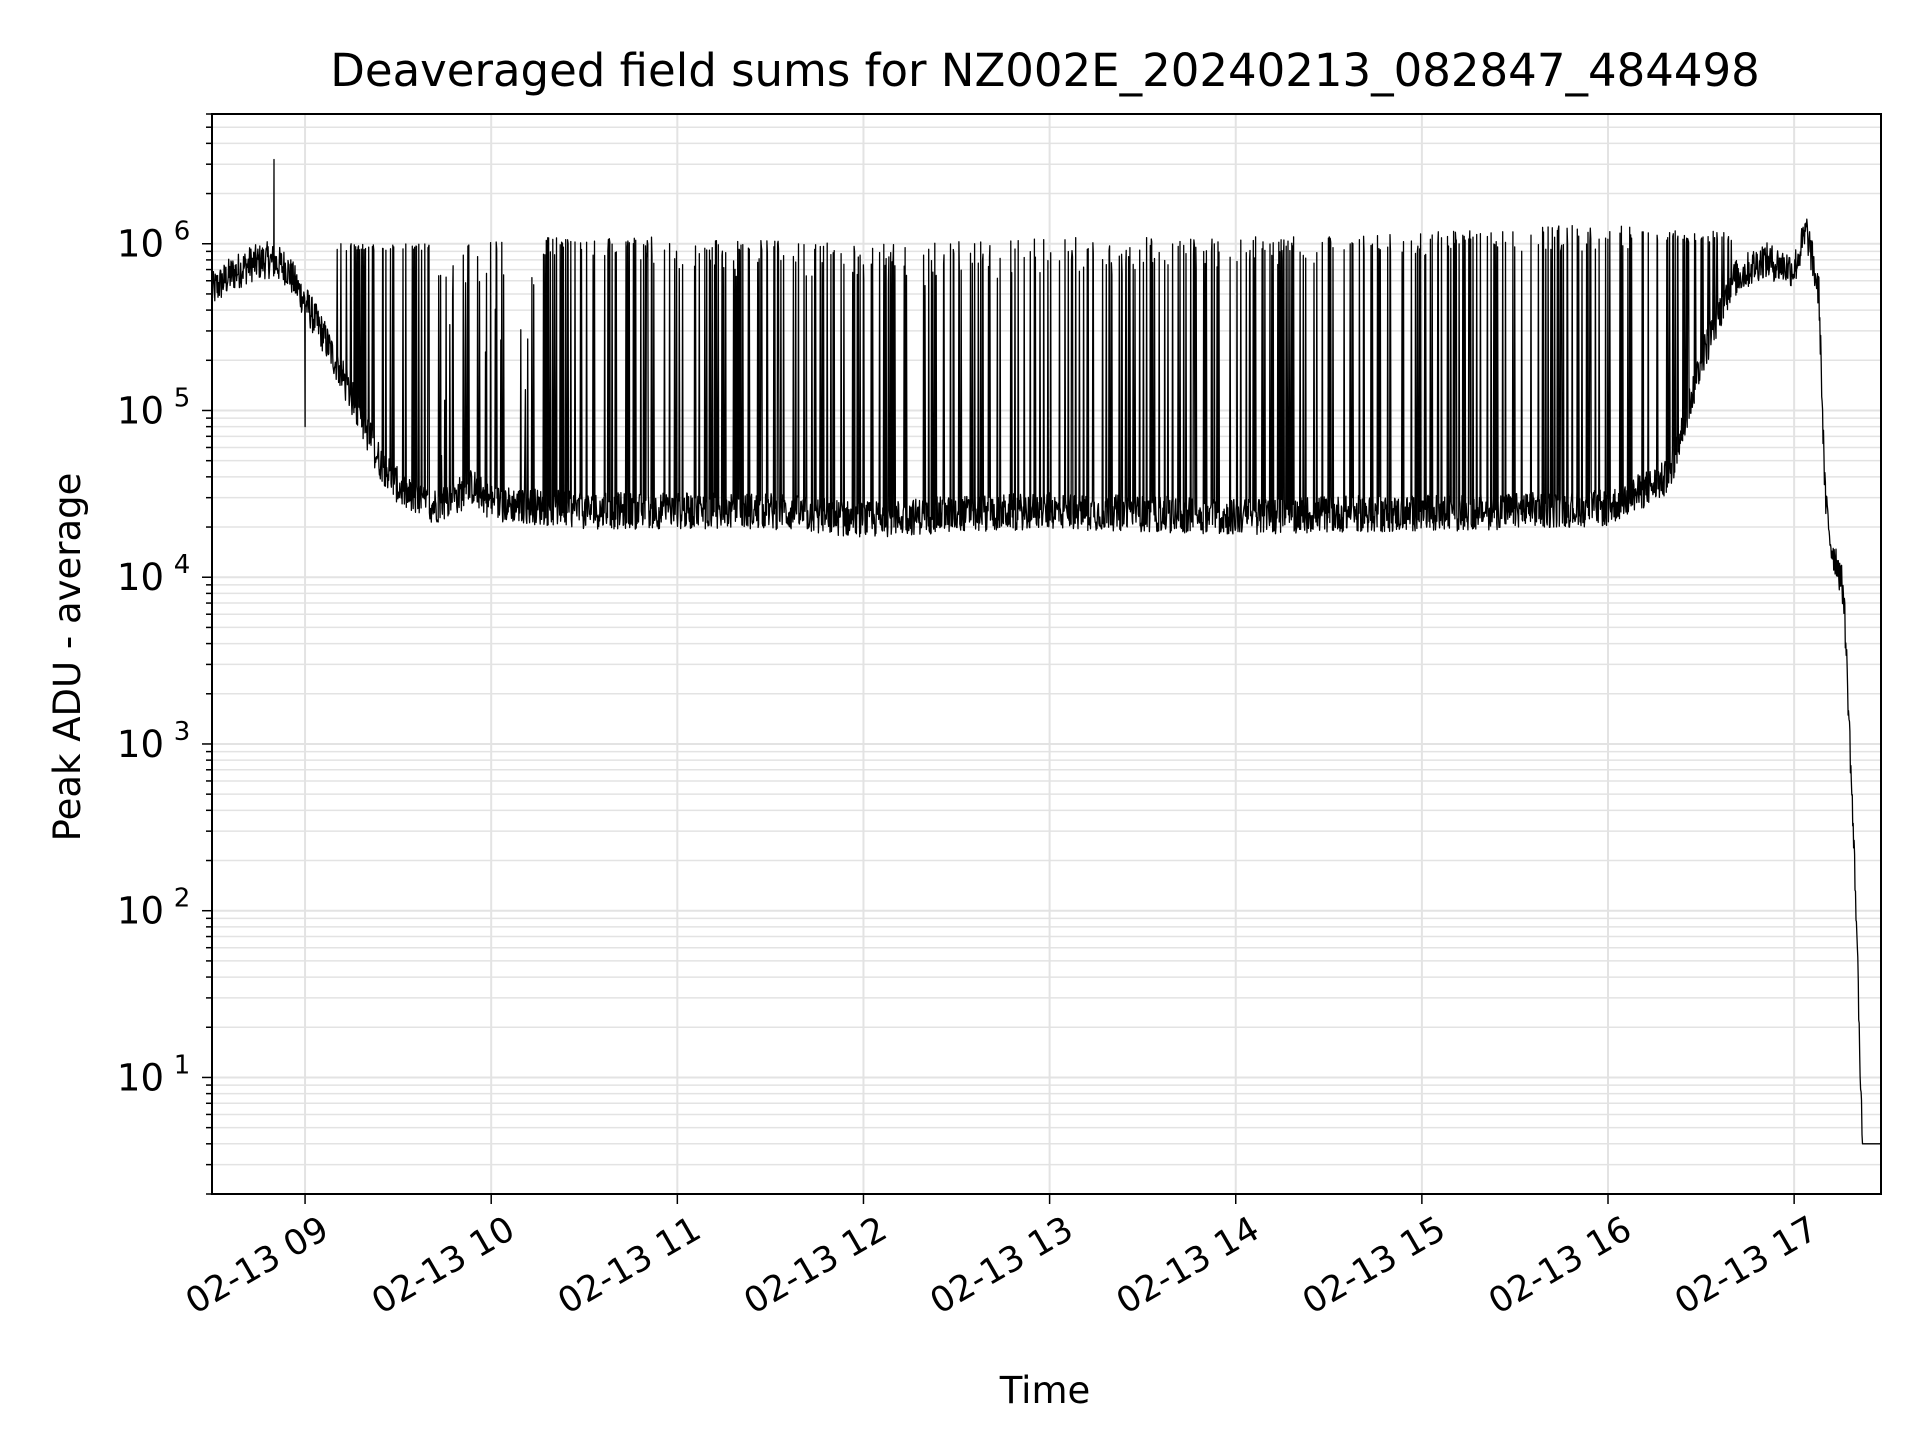 The height and width of the screenshot is (1440, 1920). What do you see at coordinates (1045, 1390) in the screenshot?
I see `x-axis-label: Time` at bounding box center [1045, 1390].